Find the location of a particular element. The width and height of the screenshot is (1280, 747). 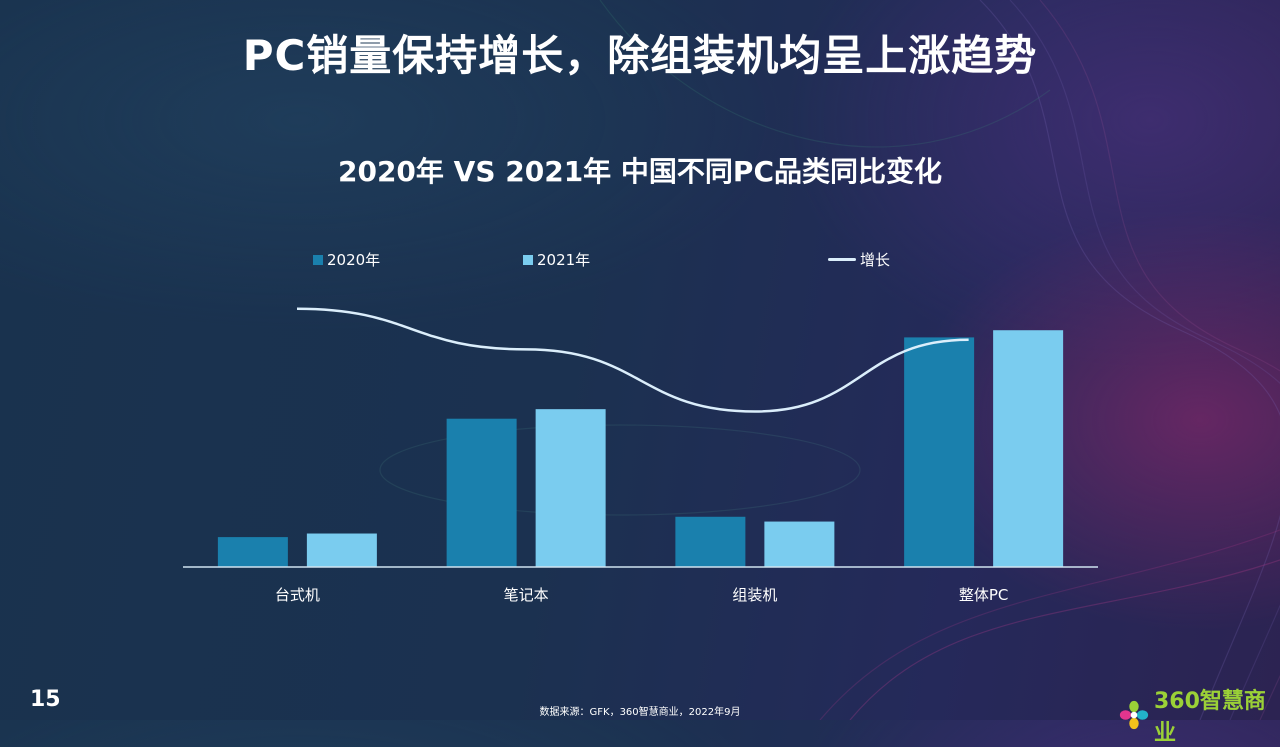

legend-item-2021: 2021年 is located at coordinates (556, 259).